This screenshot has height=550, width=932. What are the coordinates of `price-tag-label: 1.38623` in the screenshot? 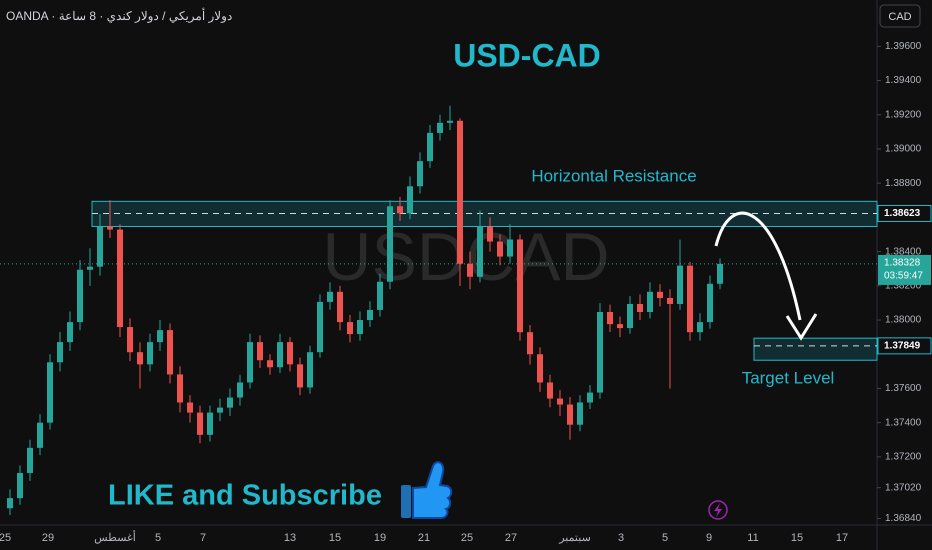 It's located at (902, 213).